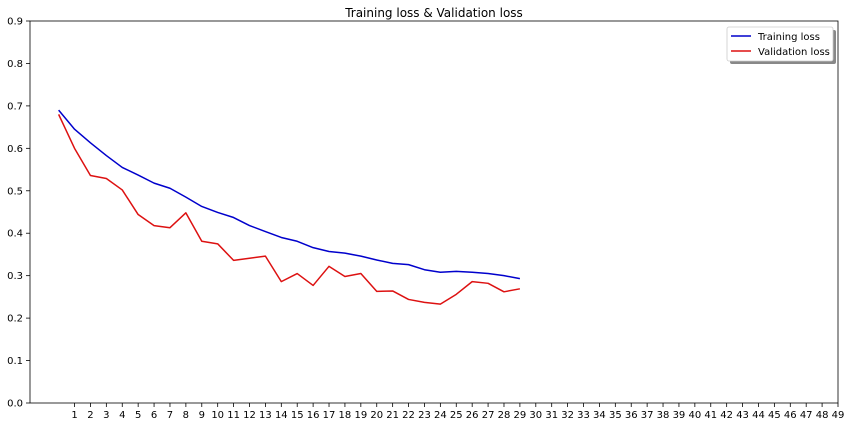 The width and height of the screenshot is (852, 427). Describe the element at coordinates (599, 415) in the screenshot. I see `x-tick-label: 34` at that location.